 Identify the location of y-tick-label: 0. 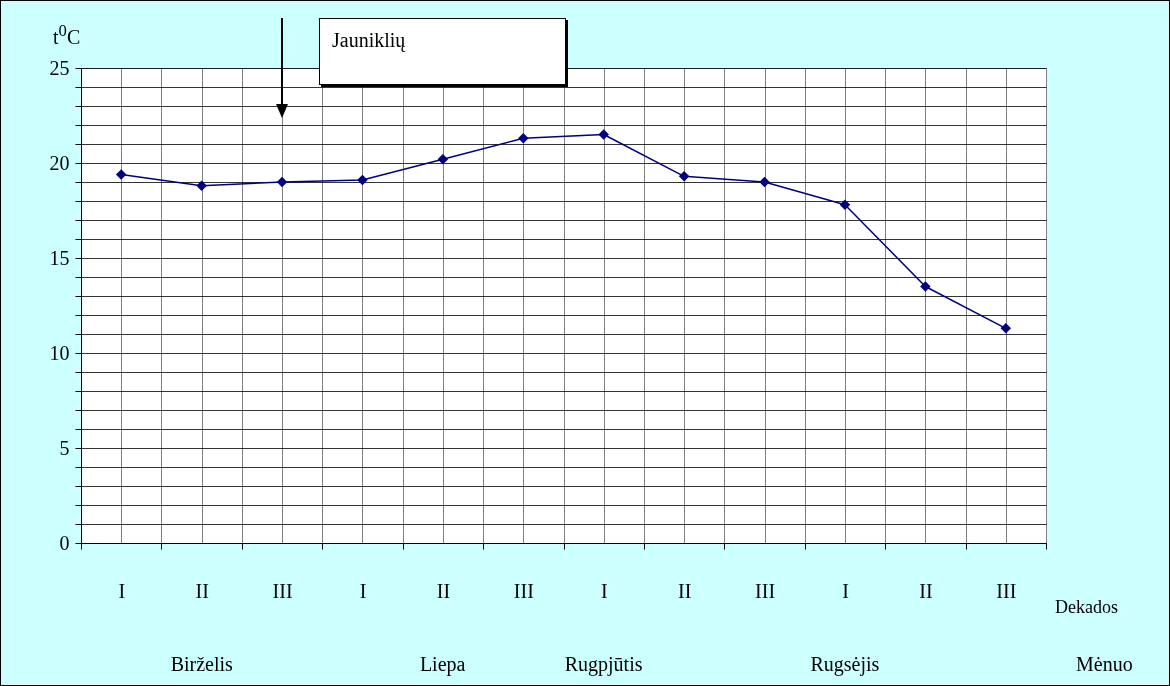
(64, 542).